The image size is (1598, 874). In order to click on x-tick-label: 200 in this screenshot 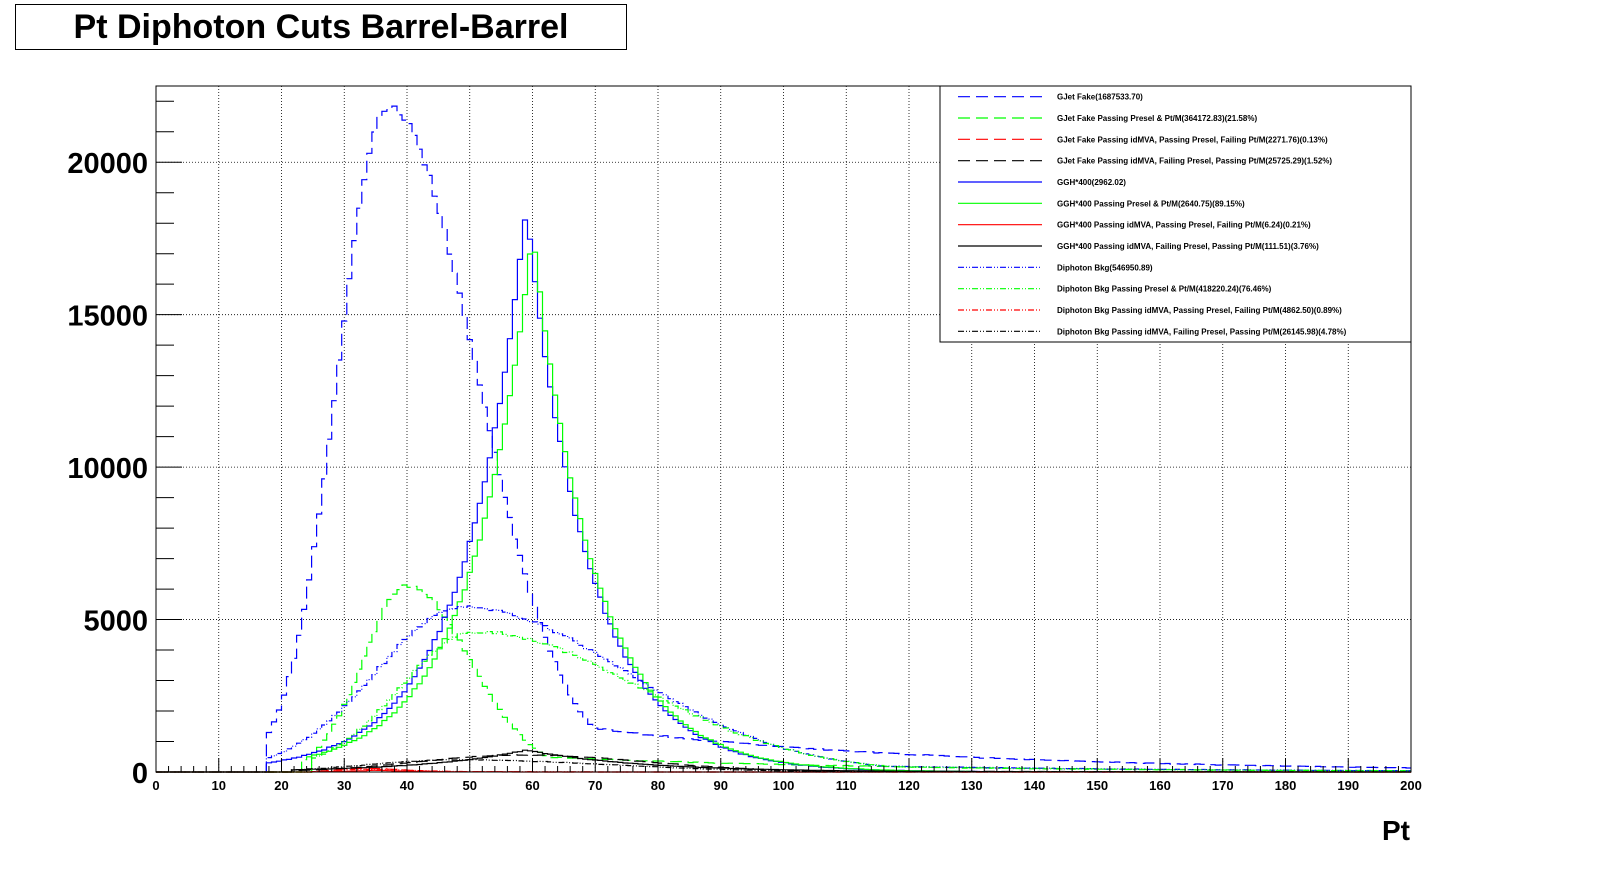, I will do `click(1411, 785)`.